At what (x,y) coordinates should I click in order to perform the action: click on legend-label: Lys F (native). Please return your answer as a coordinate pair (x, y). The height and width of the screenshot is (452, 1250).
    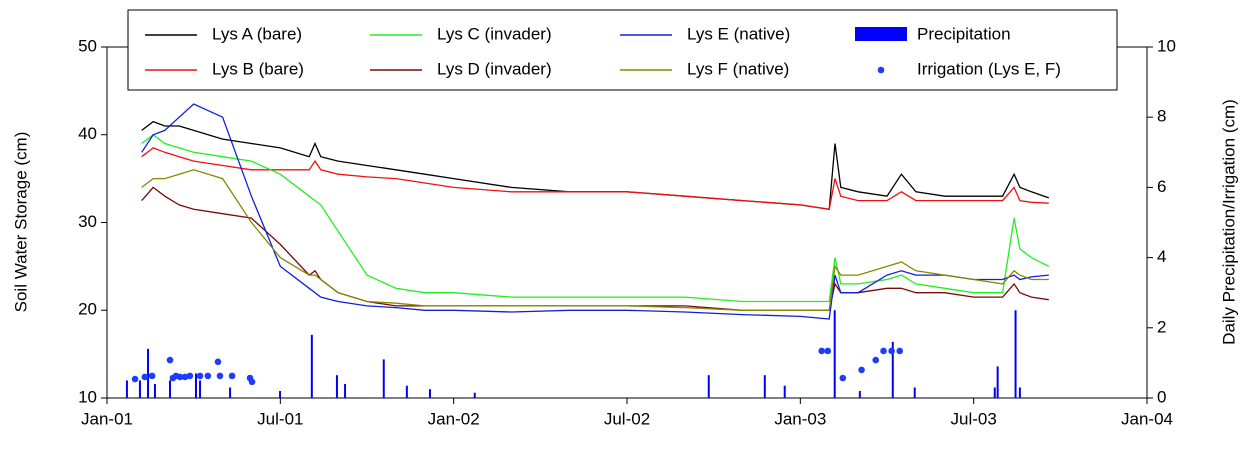
    Looking at the image, I should click on (738, 68).